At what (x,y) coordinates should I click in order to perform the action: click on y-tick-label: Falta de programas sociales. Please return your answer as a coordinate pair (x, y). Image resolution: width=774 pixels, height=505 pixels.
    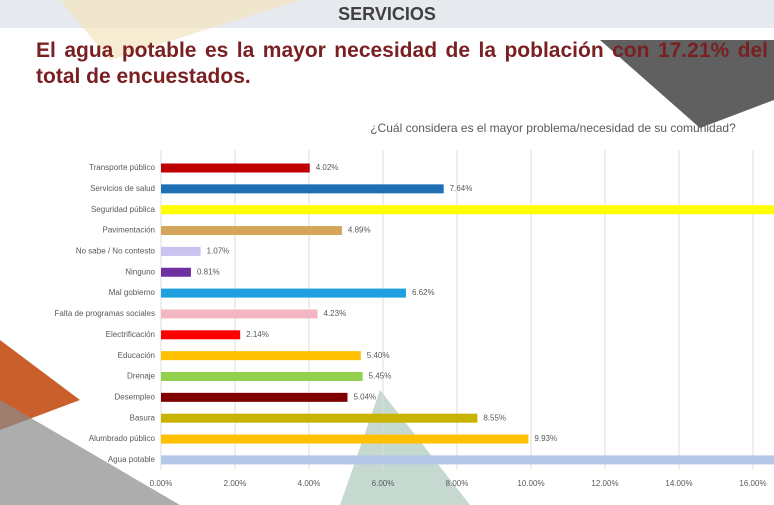
    Looking at the image, I should click on (105, 313).